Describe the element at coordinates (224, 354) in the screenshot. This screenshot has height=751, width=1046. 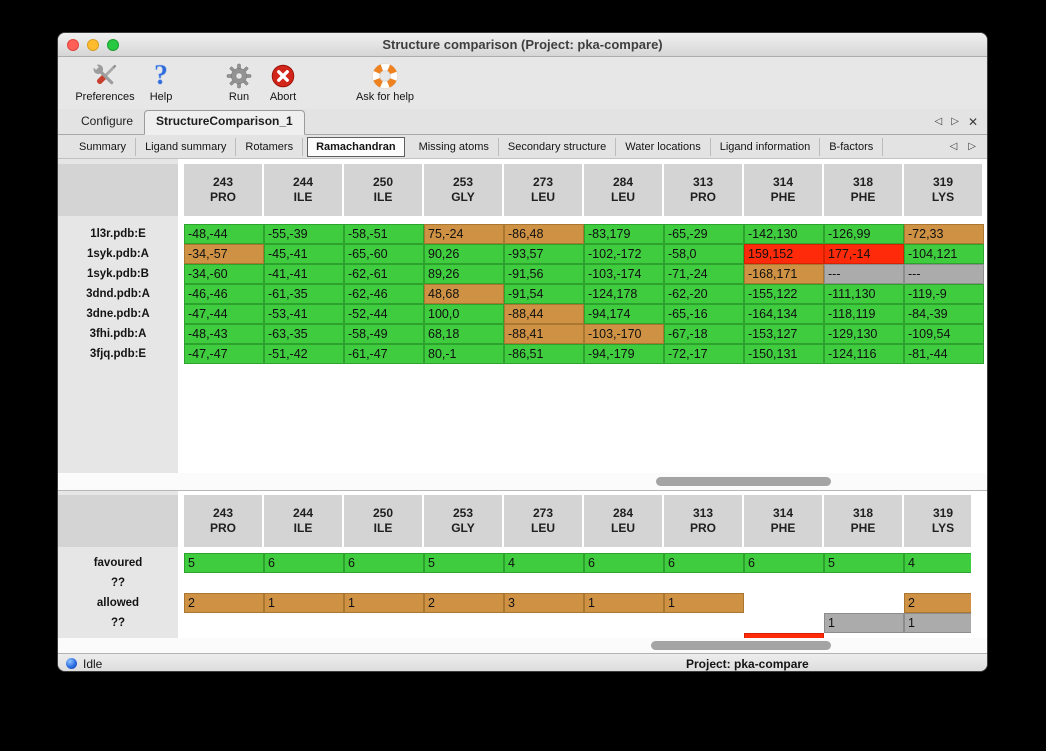
I see `table-cell: -47,-47` at that location.